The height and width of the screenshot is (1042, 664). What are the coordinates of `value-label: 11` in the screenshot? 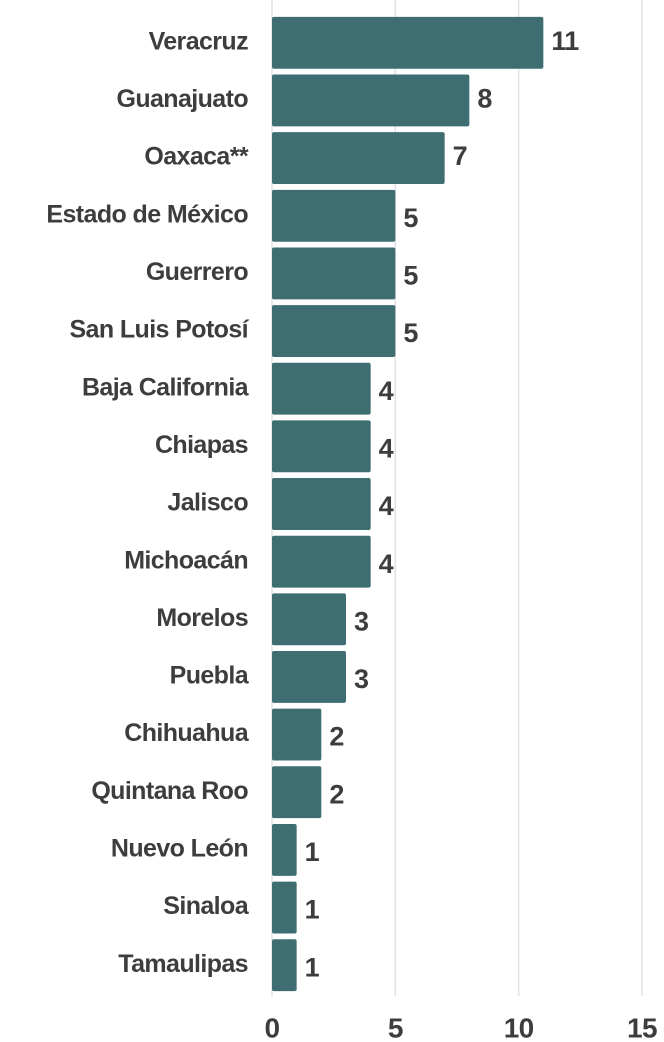 It's located at (565, 41).